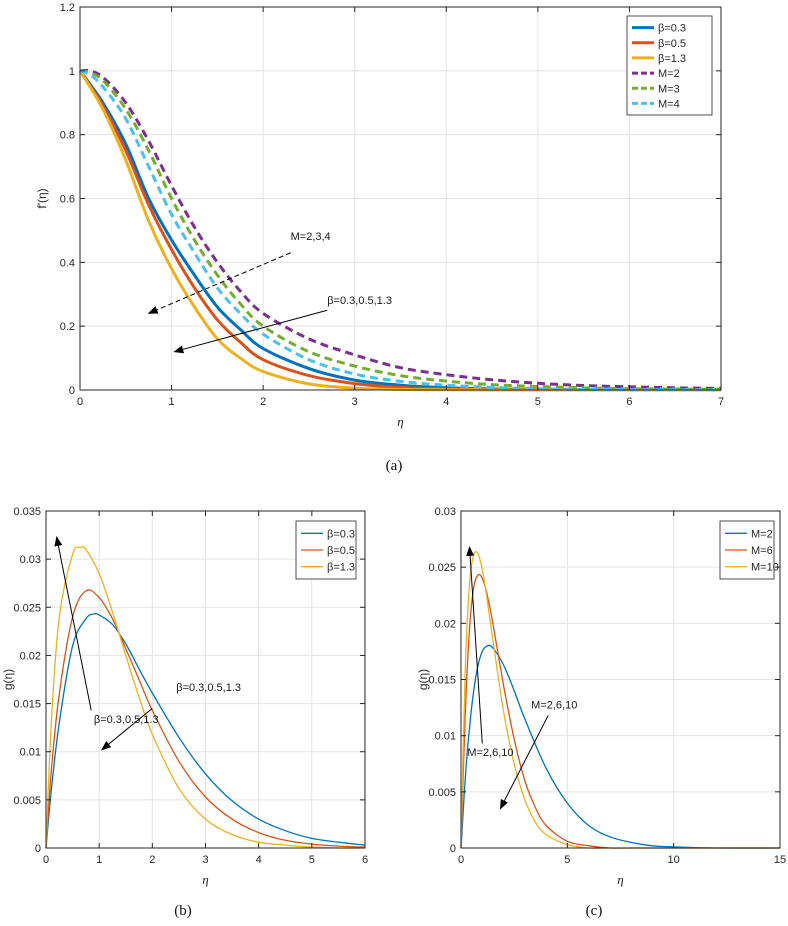  I want to click on caption-b: (b), so click(183, 911).